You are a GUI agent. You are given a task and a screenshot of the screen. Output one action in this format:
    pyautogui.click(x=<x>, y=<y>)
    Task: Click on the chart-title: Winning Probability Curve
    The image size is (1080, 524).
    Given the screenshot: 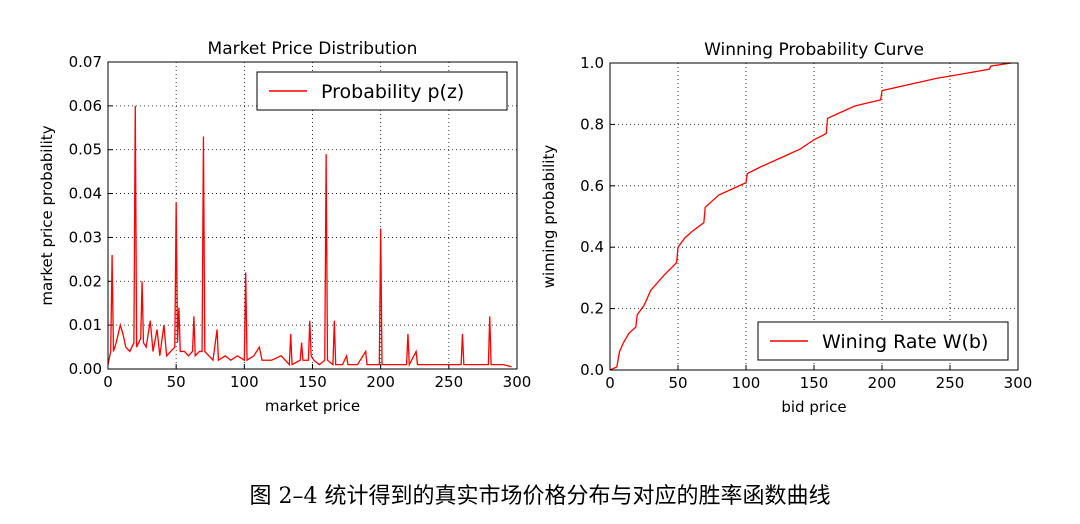 What is the action you would take?
    pyautogui.click(x=814, y=50)
    